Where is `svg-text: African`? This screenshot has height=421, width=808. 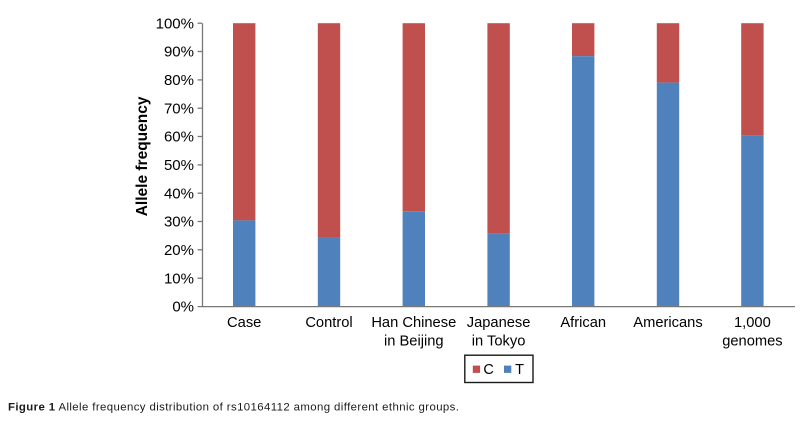
svg-text: African is located at coordinates (583, 323).